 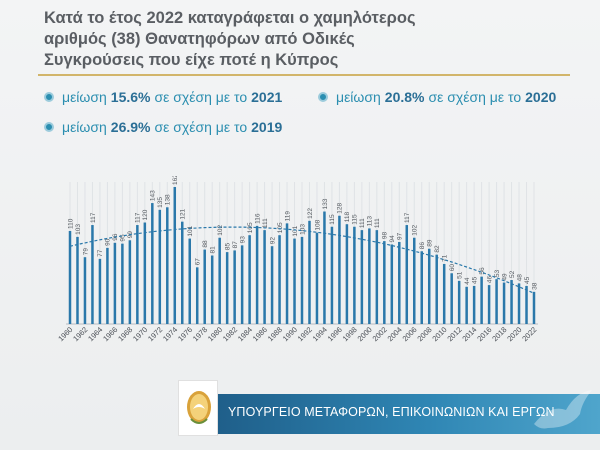 What do you see at coordinates (230, 334) in the screenshot?
I see `x-tick-label: 1982` at bounding box center [230, 334].